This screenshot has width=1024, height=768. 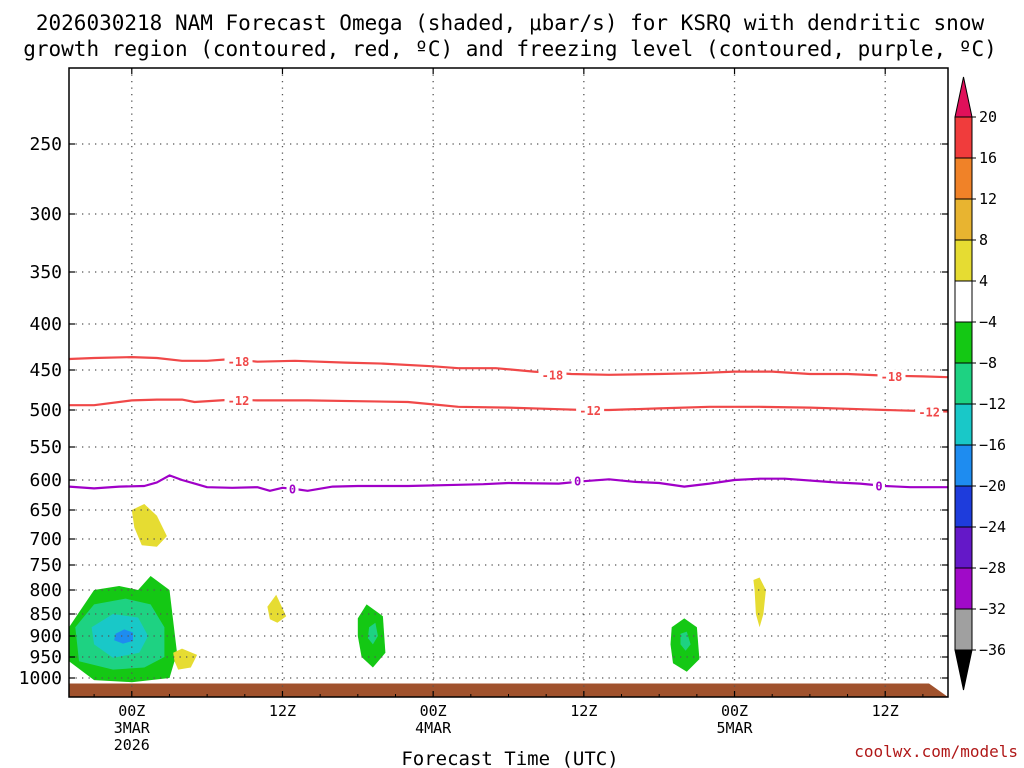 What do you see at coordinates (45, 214) in the screenshot?
I see `y-tick-label: 300` at bounding box center [45, 214].